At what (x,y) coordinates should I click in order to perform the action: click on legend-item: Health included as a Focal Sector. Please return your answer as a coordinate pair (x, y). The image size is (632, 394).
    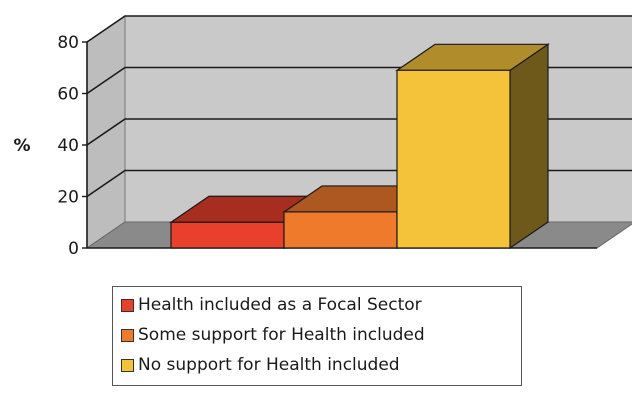
    Looking at the image, I should click on (321, 305).